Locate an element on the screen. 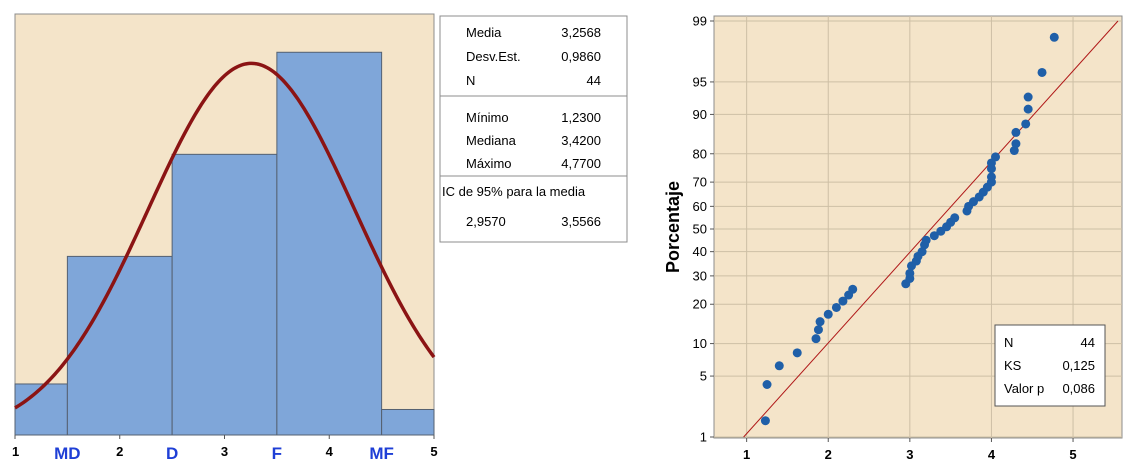  stat-value-n: 44 is located at coordinates (594, 80).